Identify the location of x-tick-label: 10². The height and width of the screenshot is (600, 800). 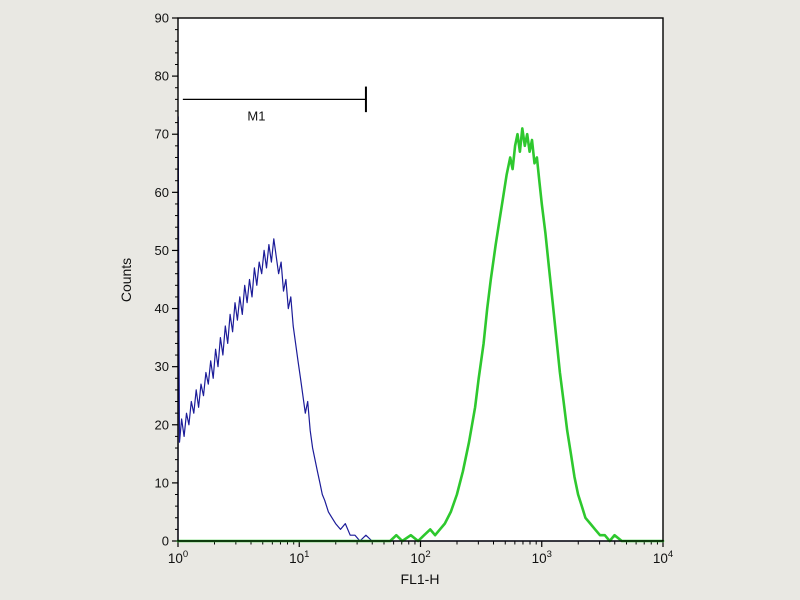
(420, 557).